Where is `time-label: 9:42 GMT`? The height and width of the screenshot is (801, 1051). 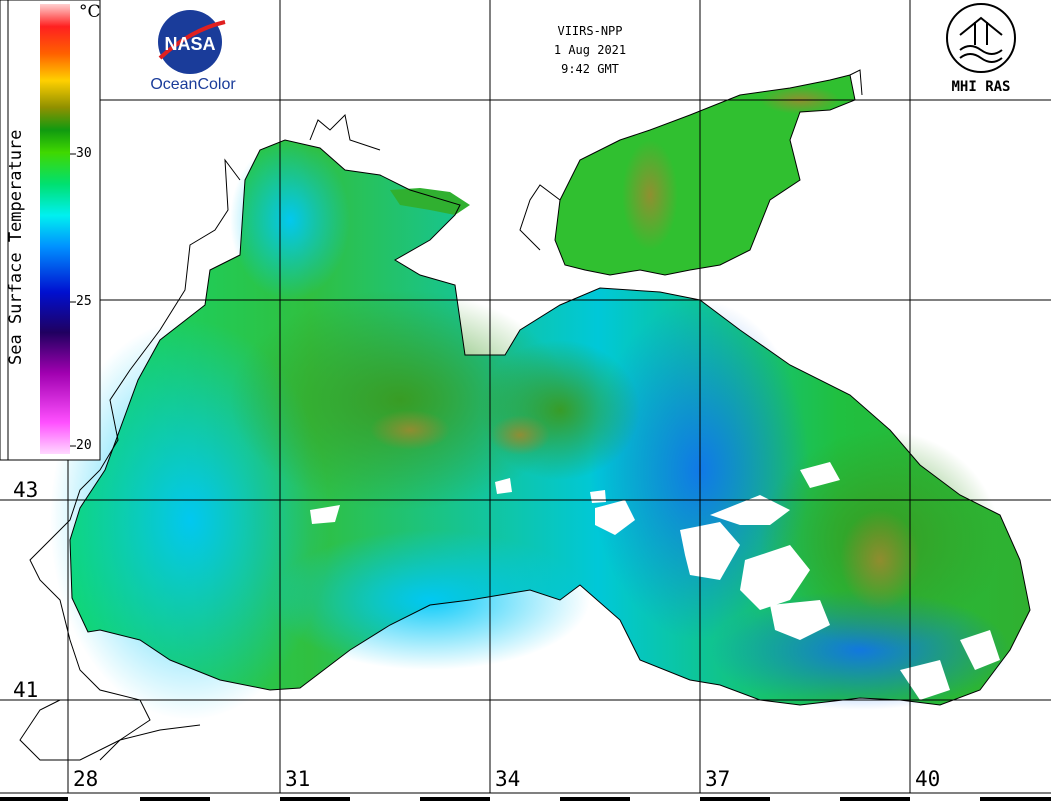
time-label: 9:42 GMT is located at coordinates (590, 69).